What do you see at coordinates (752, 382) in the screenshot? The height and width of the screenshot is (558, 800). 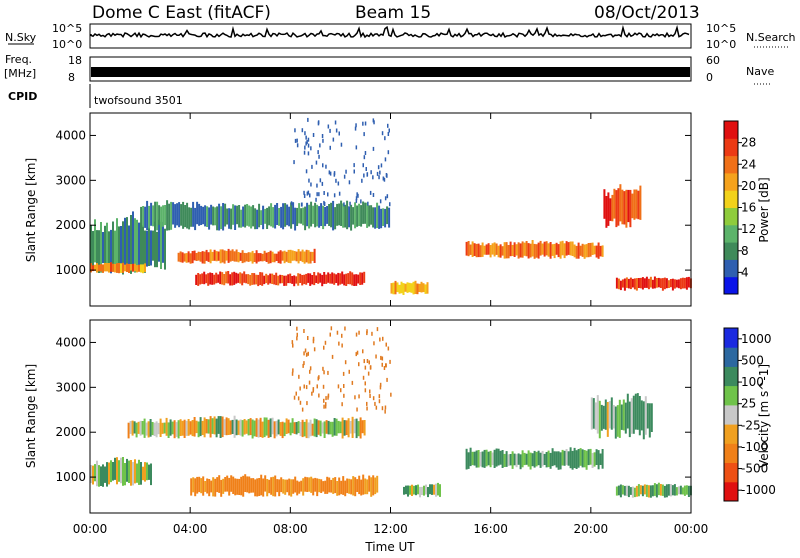 I see `colorbar-tick-label: 100` at bounding box center [752, 382].